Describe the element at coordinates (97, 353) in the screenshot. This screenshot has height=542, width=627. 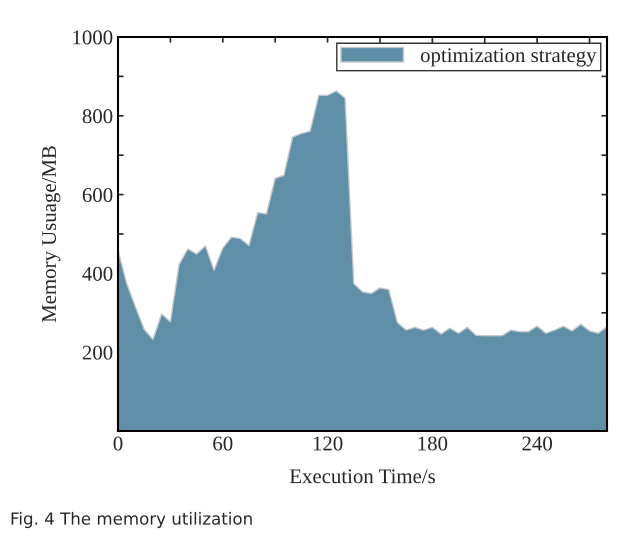
I see `y-tick-label: 200` at that location.